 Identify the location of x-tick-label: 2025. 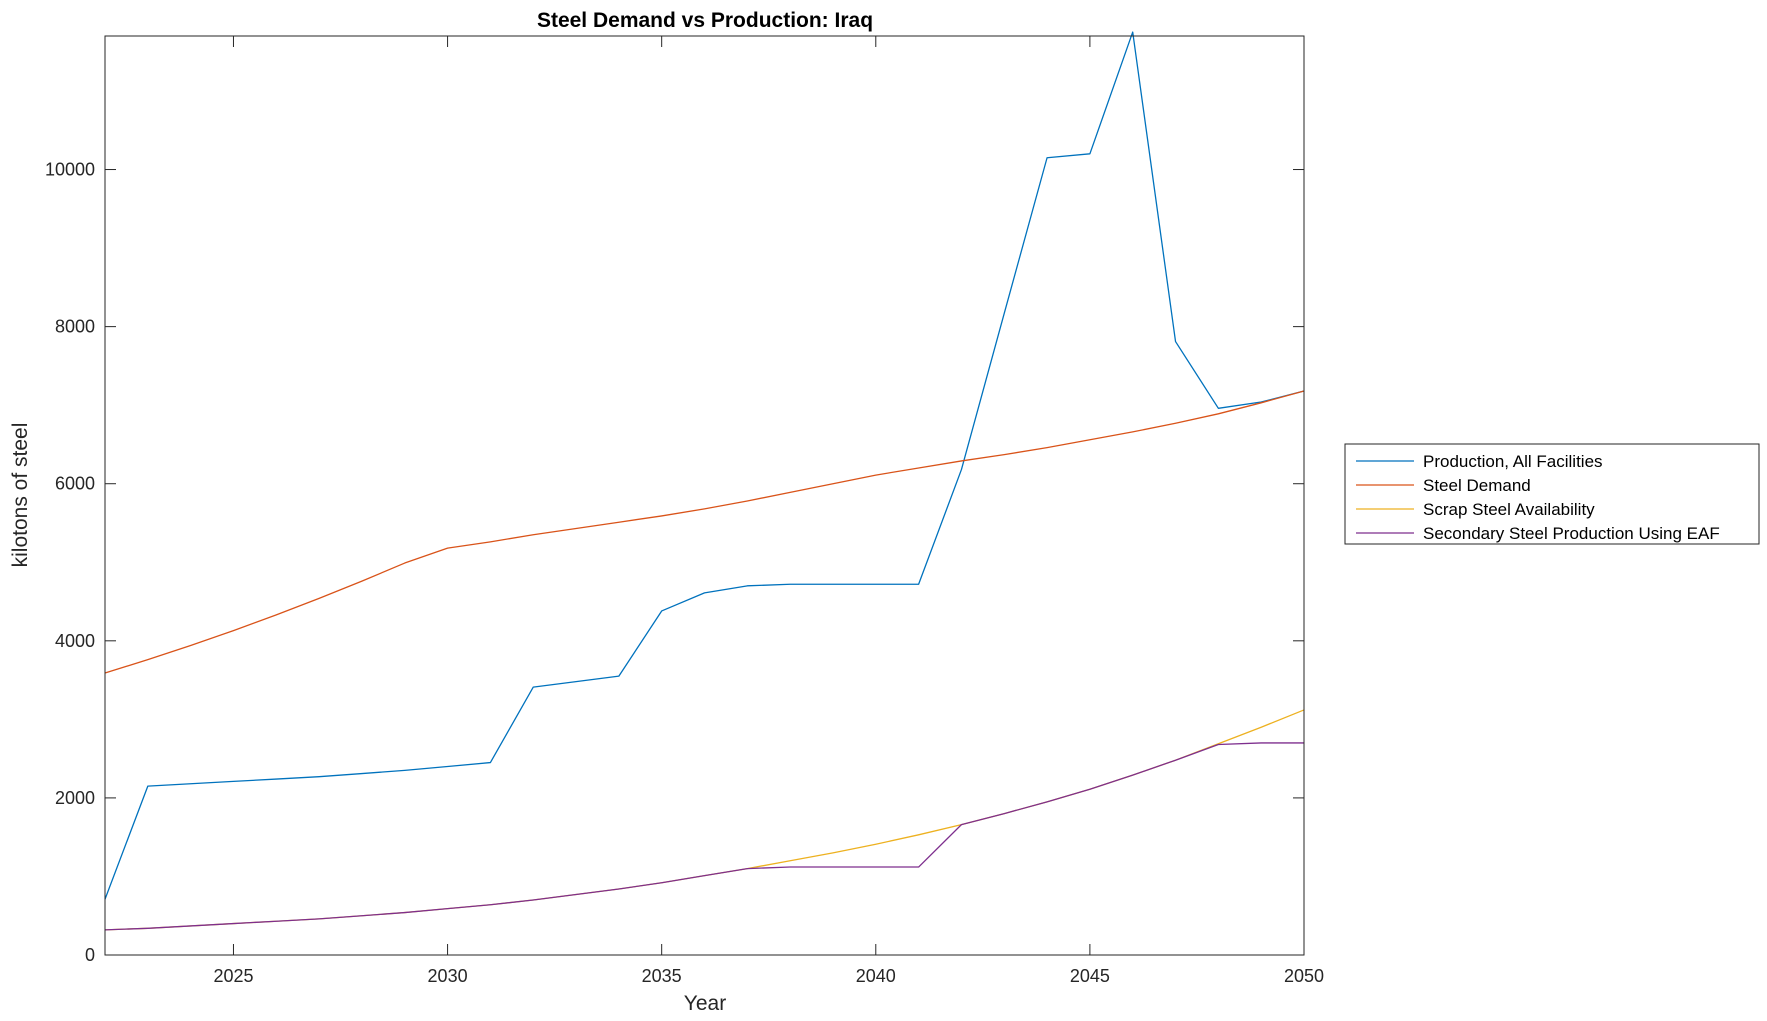
(233, 976).